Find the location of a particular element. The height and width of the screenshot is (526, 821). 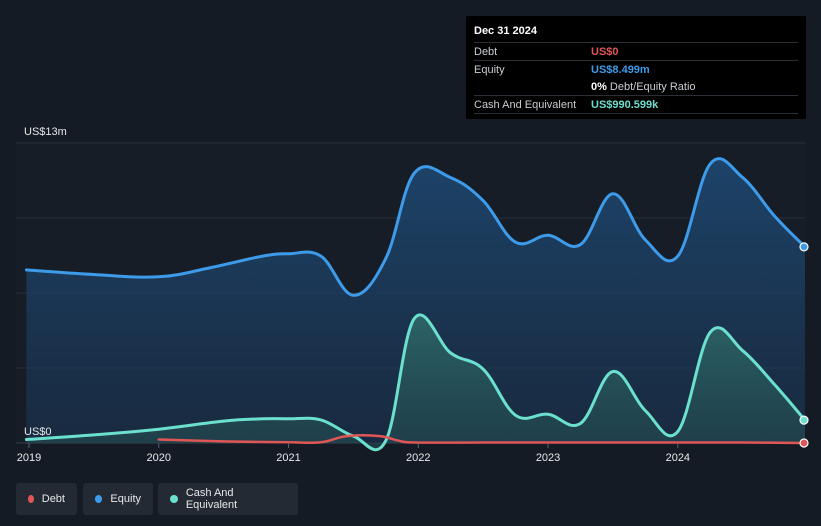

x-tick-label: 2019 is located at coordinates (29, 458).